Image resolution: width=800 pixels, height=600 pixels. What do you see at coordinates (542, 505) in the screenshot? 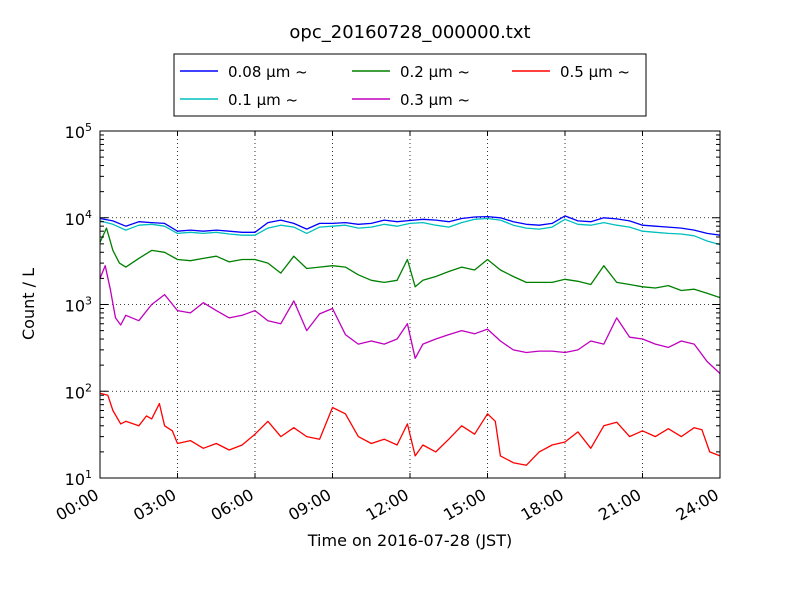
I see `x-tick-label: 18:00` at bounding box center [542, 505].